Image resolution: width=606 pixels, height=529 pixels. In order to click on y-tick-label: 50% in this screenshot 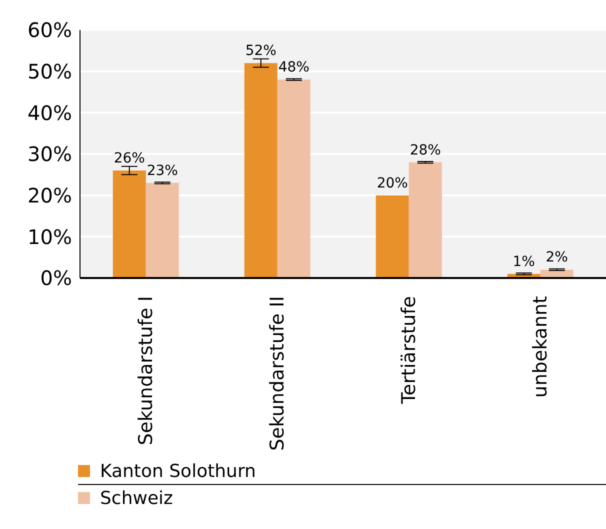, I will do `click(50, 71)`.